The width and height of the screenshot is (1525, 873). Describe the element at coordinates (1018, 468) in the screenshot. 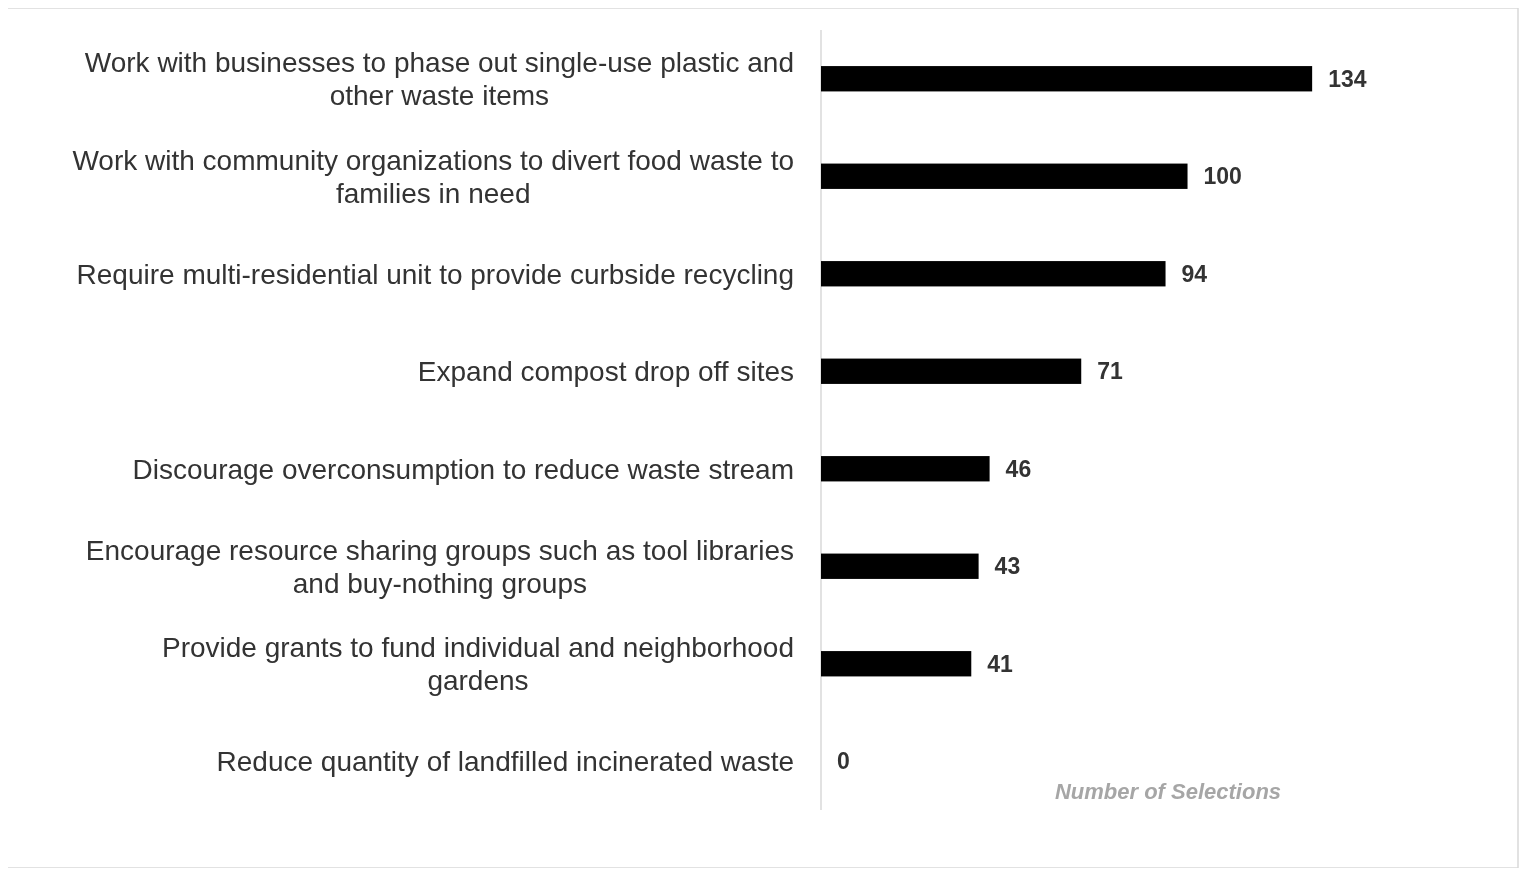

I see `data-label: 46` at that location.